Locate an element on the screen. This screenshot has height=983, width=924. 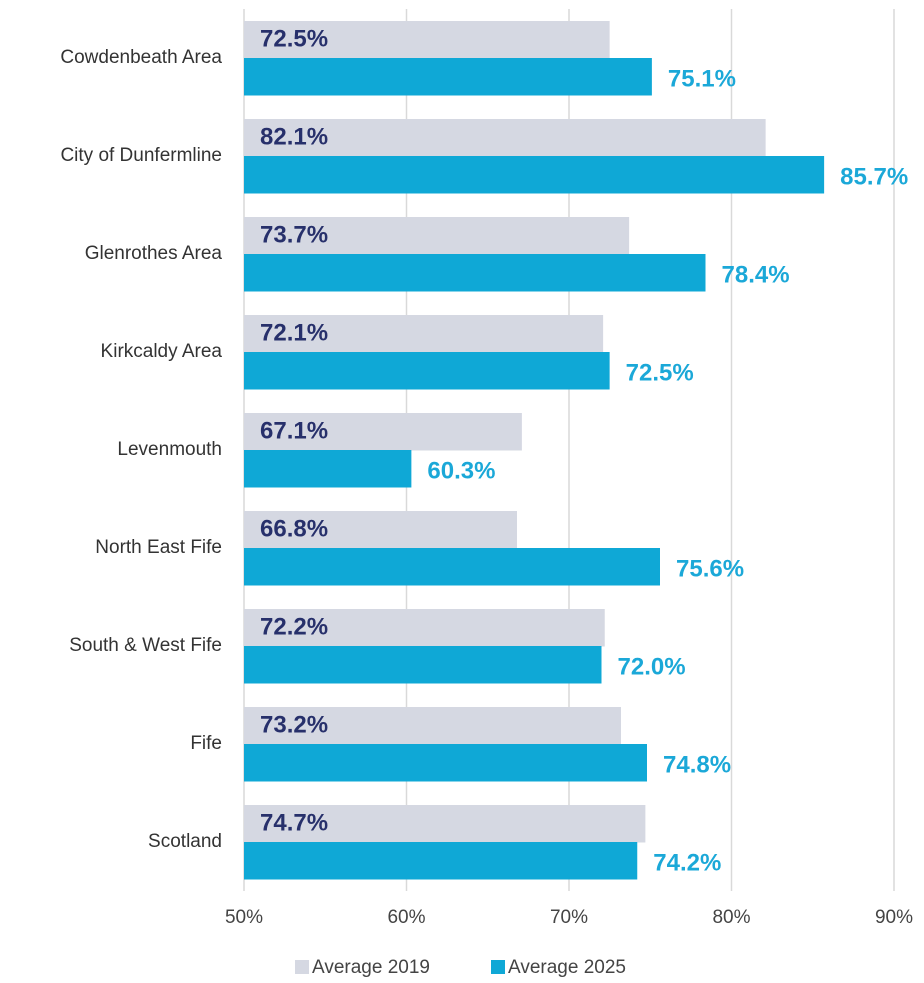
x-tick-label: 80% is located at coordinates (731, 917).